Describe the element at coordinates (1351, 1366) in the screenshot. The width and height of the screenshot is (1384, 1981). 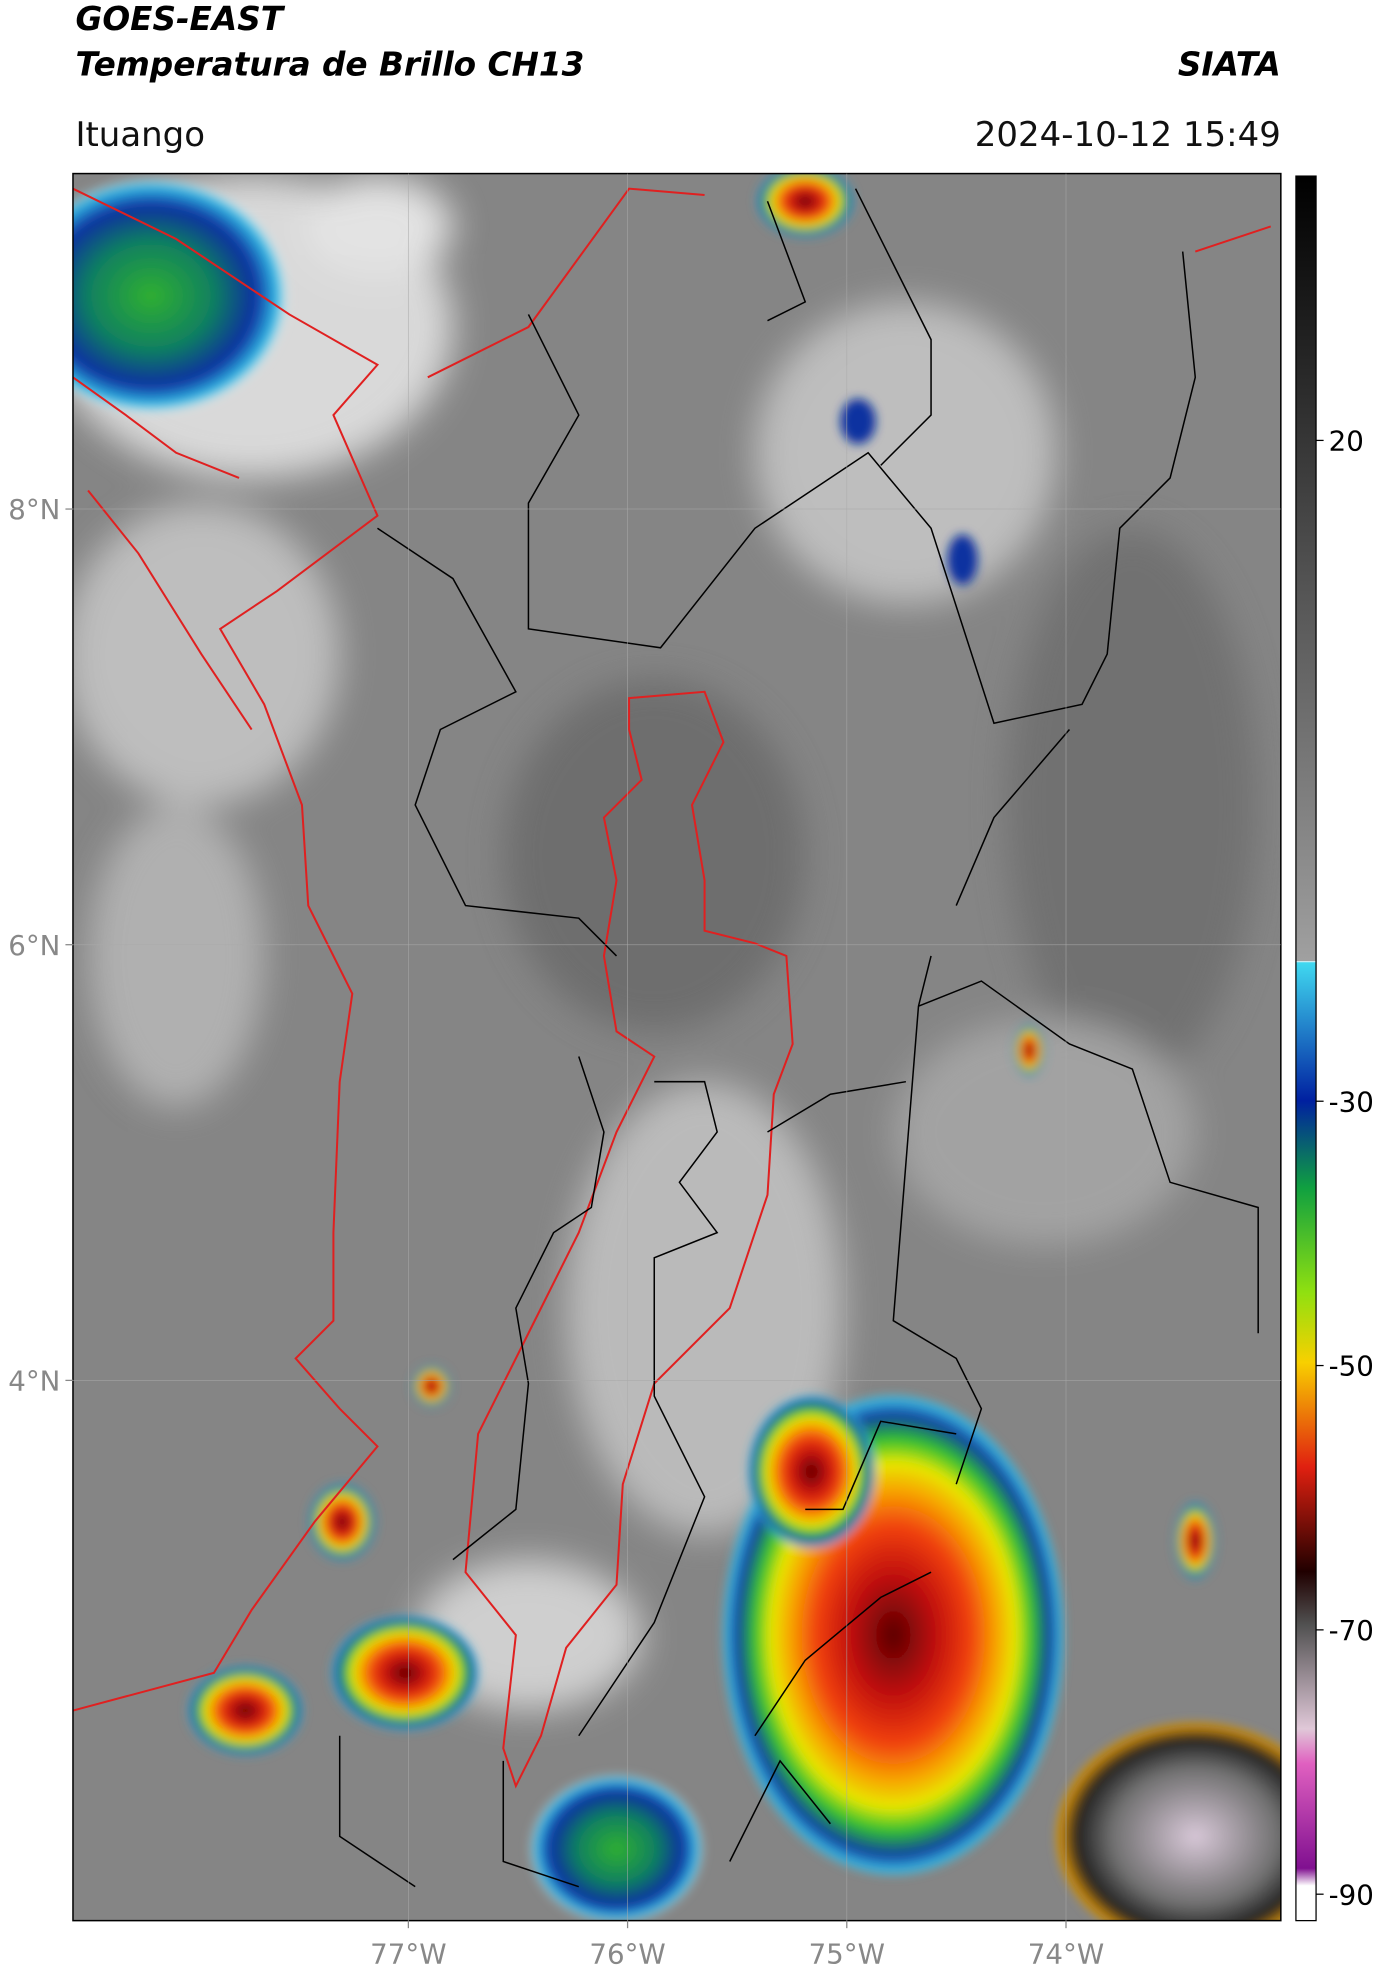
I see `colorbar-label: -50` at that location.